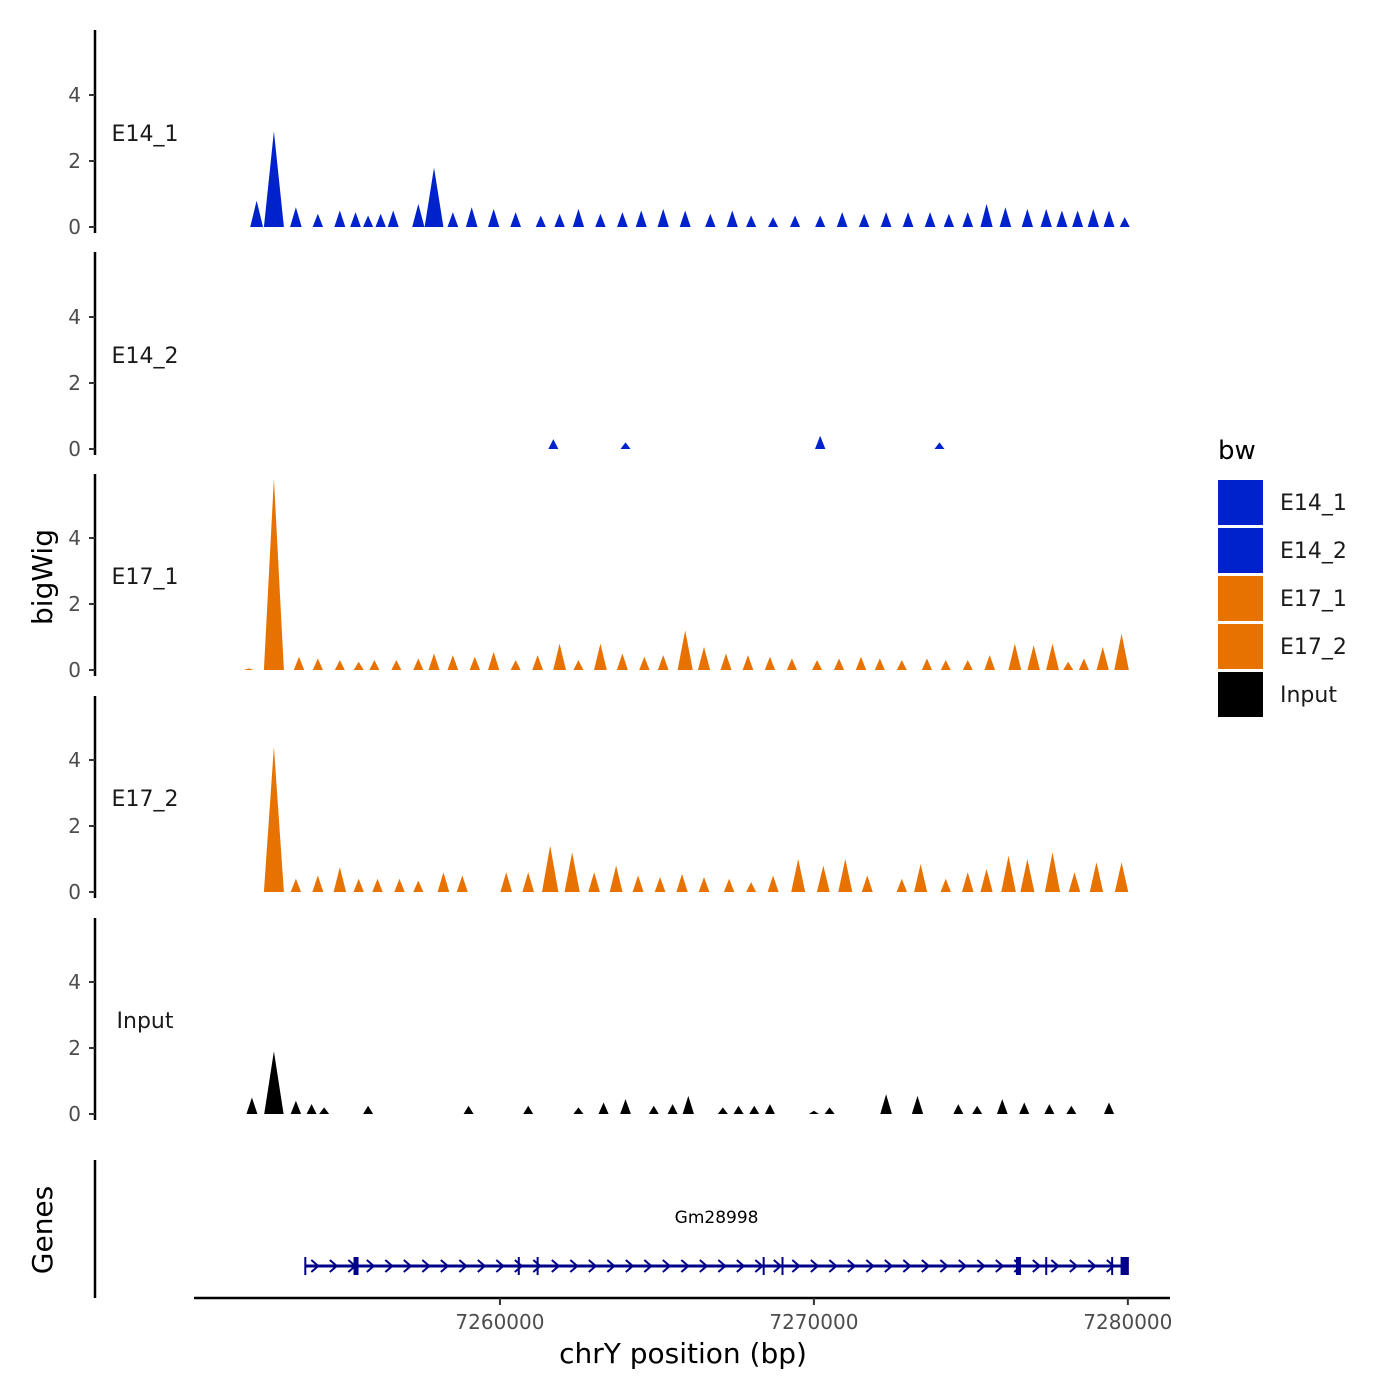 The height and width of the screenshot is (1400, 1400). I want to click on legend-entry-e14-1: E14_1, so click(1282, 502).